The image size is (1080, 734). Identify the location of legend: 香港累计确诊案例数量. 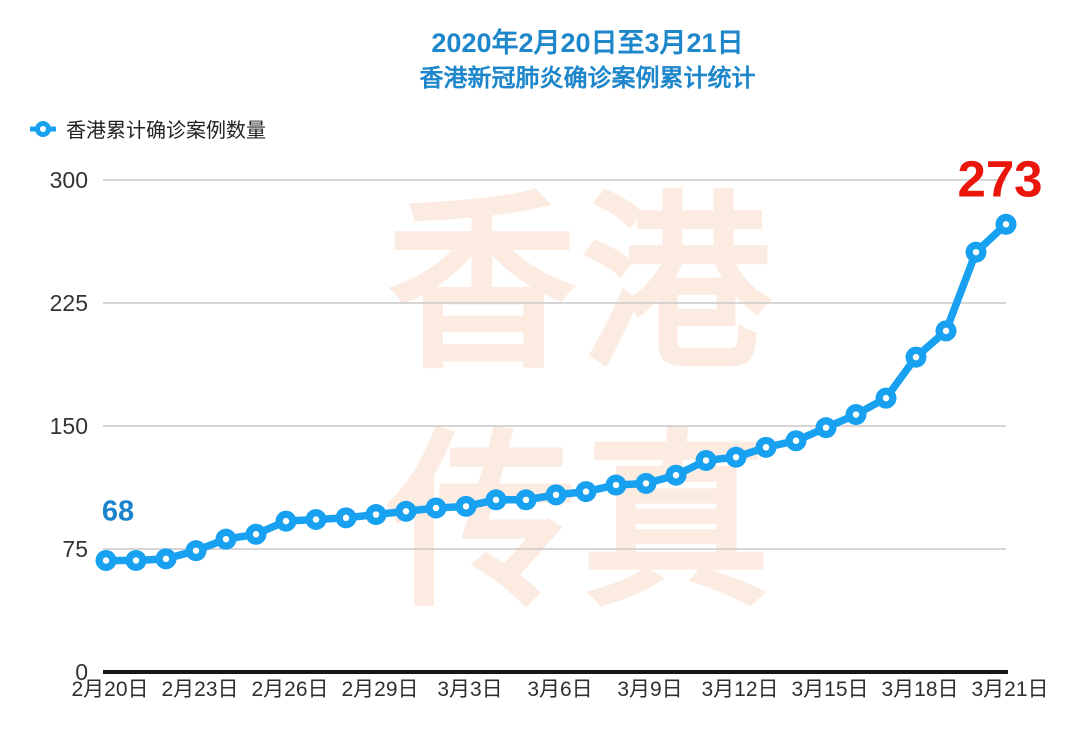
(148, 128).